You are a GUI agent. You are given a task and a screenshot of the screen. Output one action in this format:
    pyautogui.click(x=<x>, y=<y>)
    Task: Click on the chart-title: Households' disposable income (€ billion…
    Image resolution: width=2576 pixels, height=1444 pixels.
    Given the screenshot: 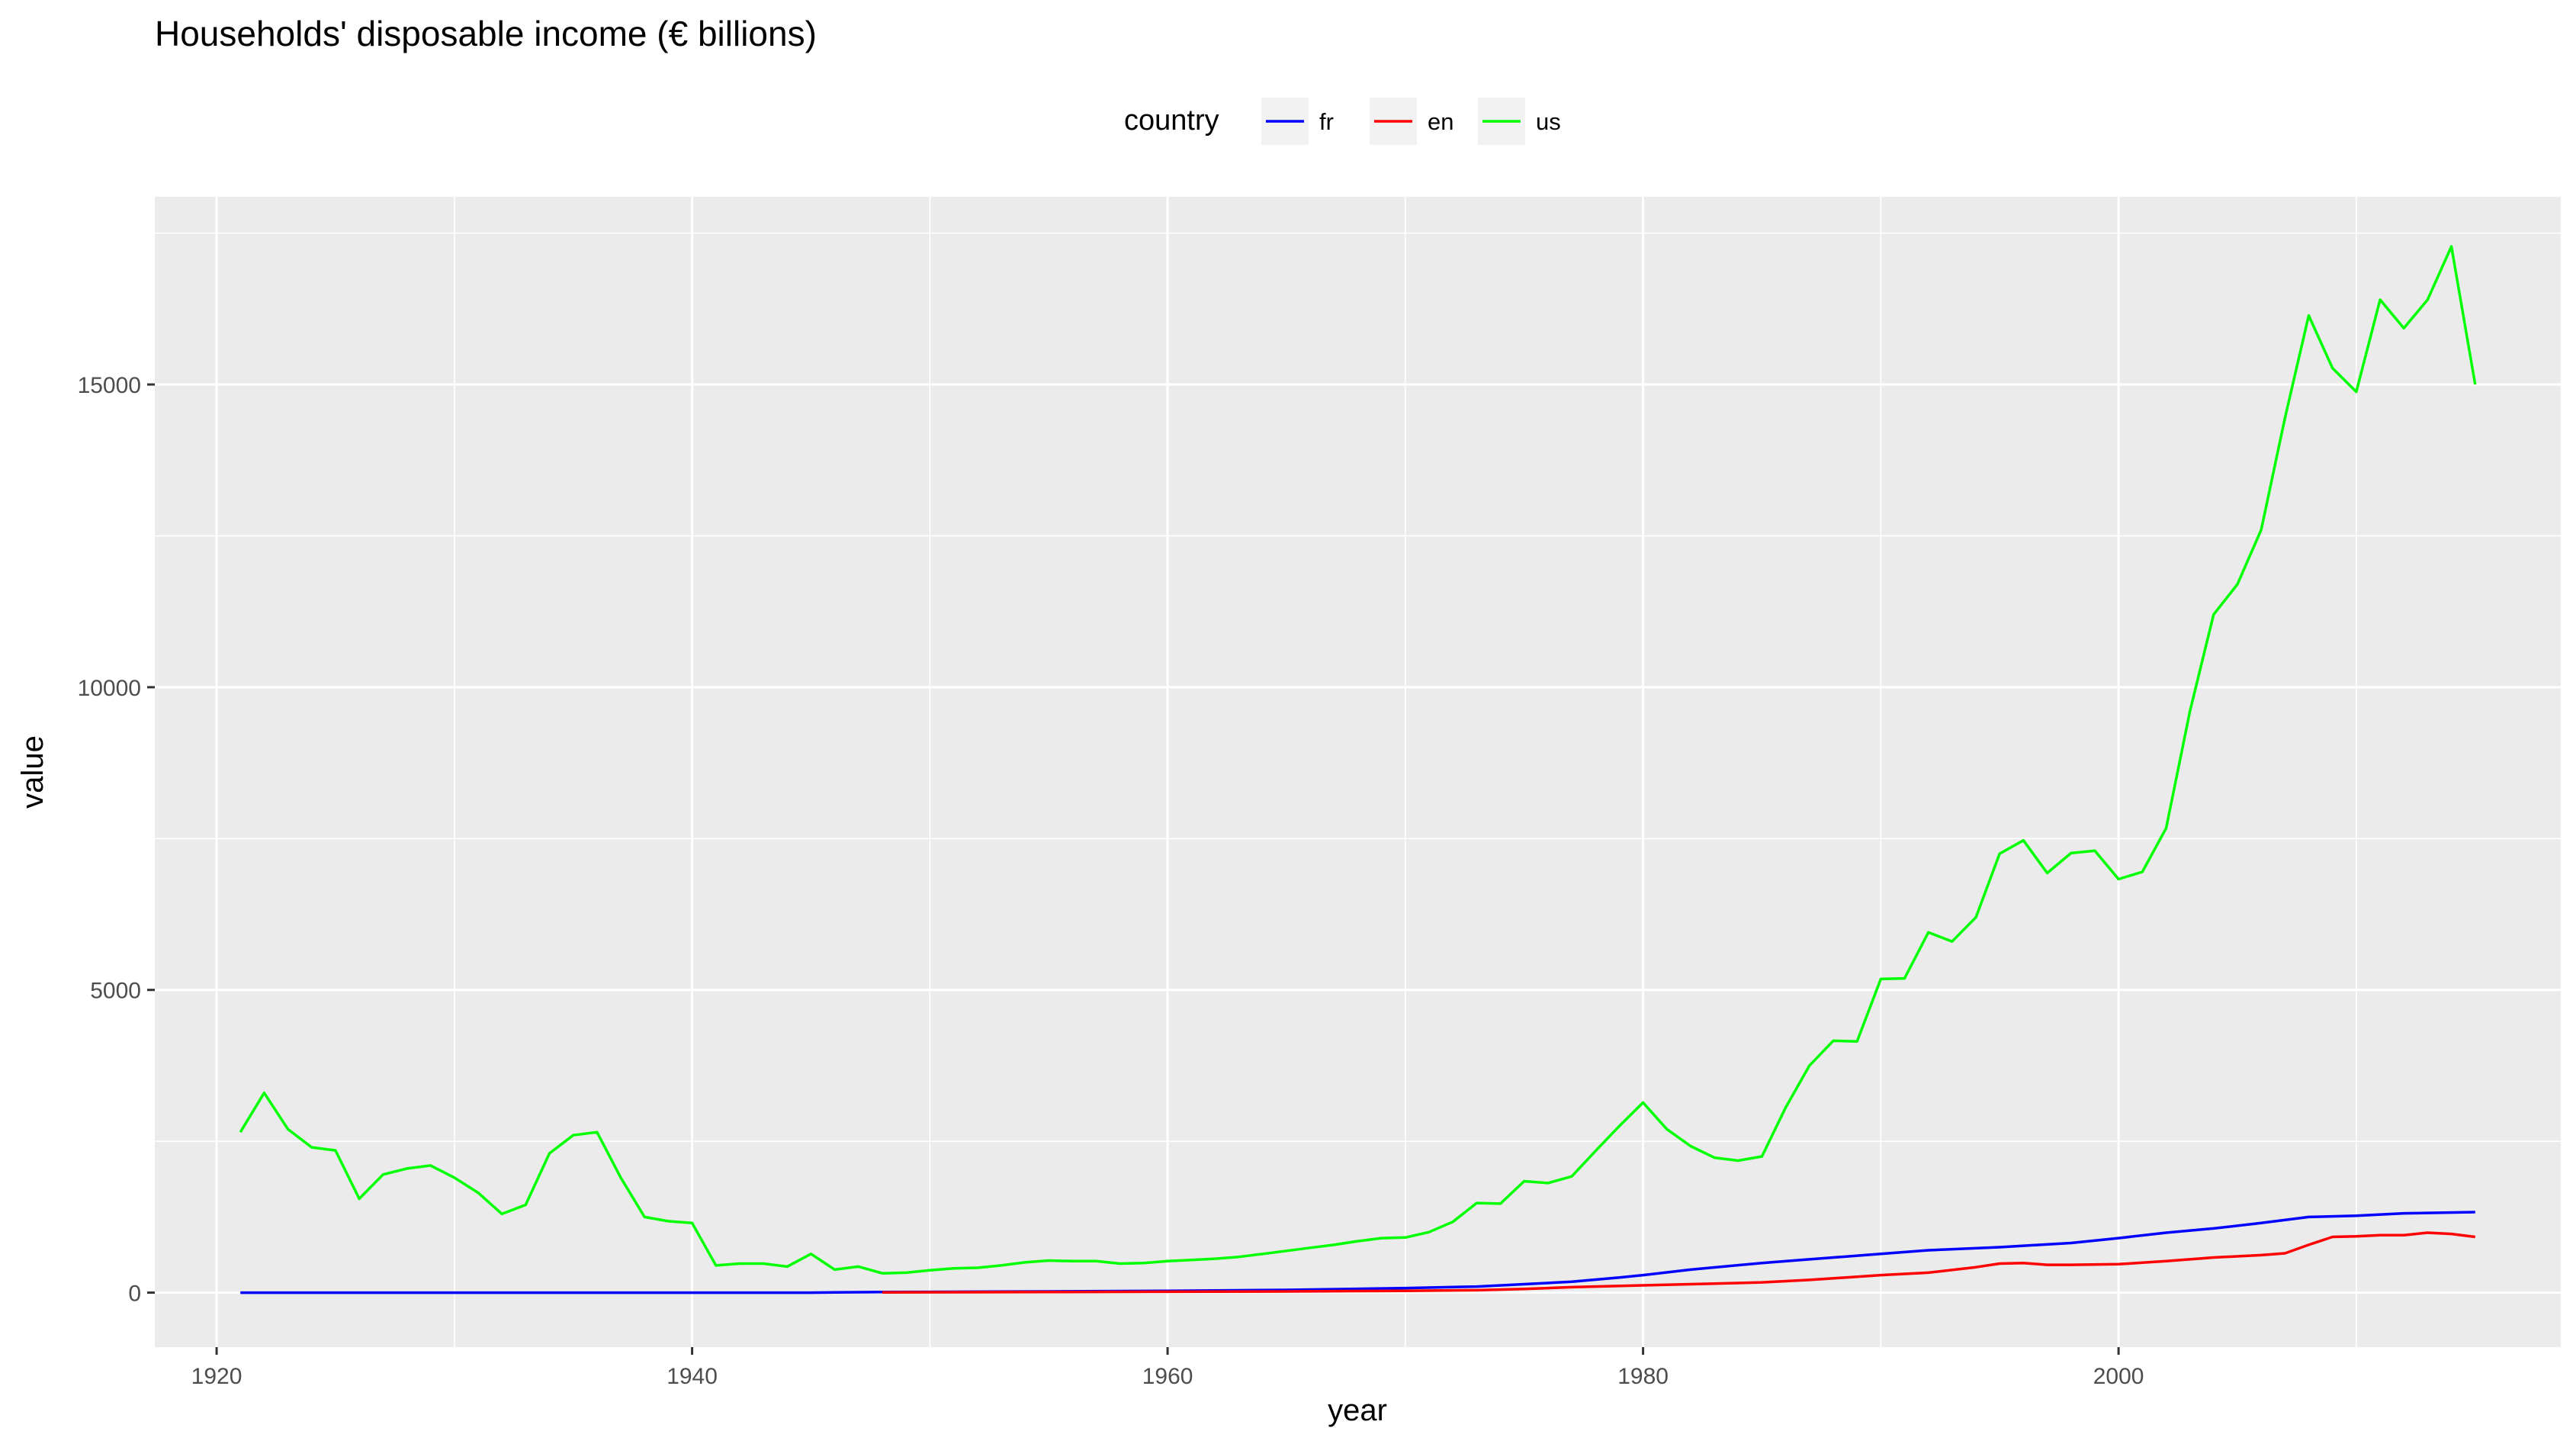 What is the action you would take?
    pyautogui.click(x=486, y=34)
    